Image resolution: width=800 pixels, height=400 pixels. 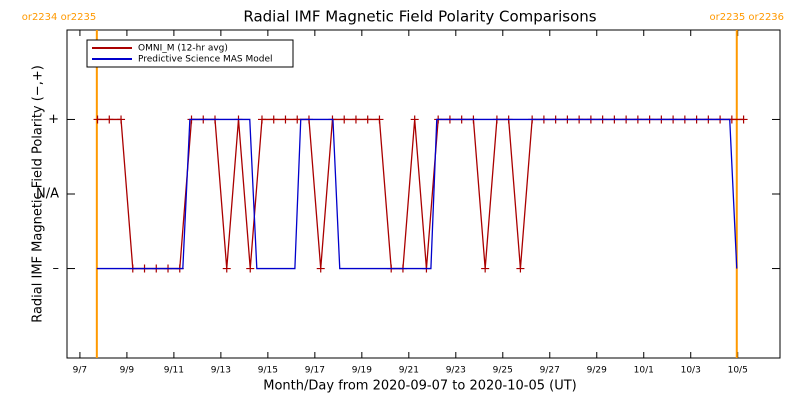 What do you see at coordinates (456, 371) in the screenshot?
I see `x-tick-label: 9/23` at bounding box center [456, 371].